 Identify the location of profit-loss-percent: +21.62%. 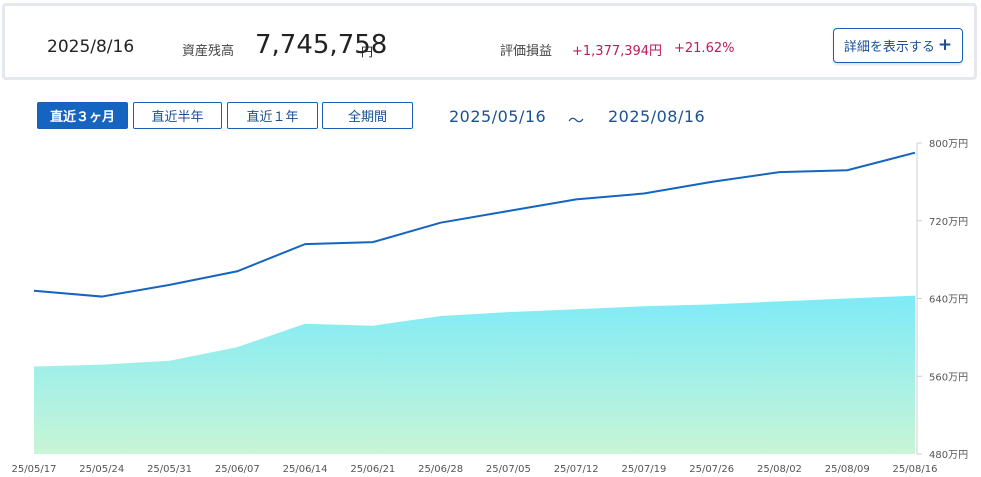
(704, 48).